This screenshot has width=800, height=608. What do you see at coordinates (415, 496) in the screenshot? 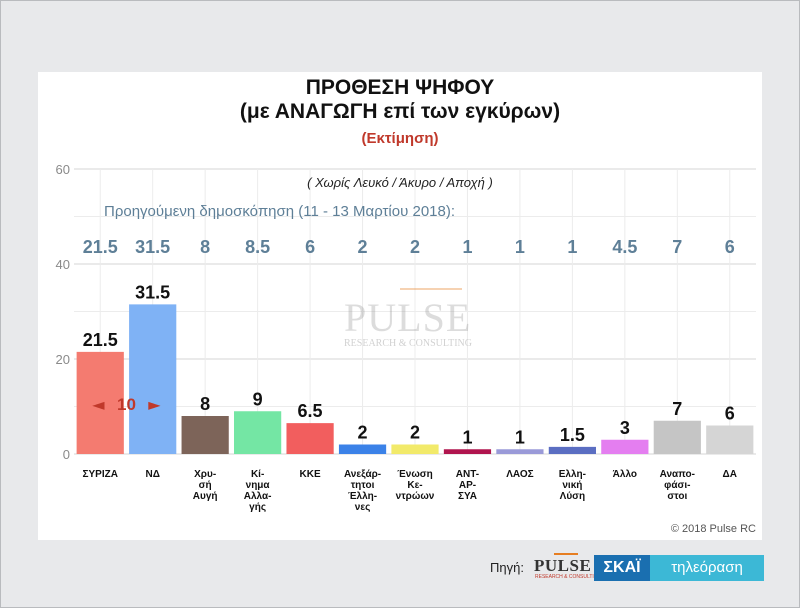
I see `category-label: ντρώων` at bounding box center [415, 496].